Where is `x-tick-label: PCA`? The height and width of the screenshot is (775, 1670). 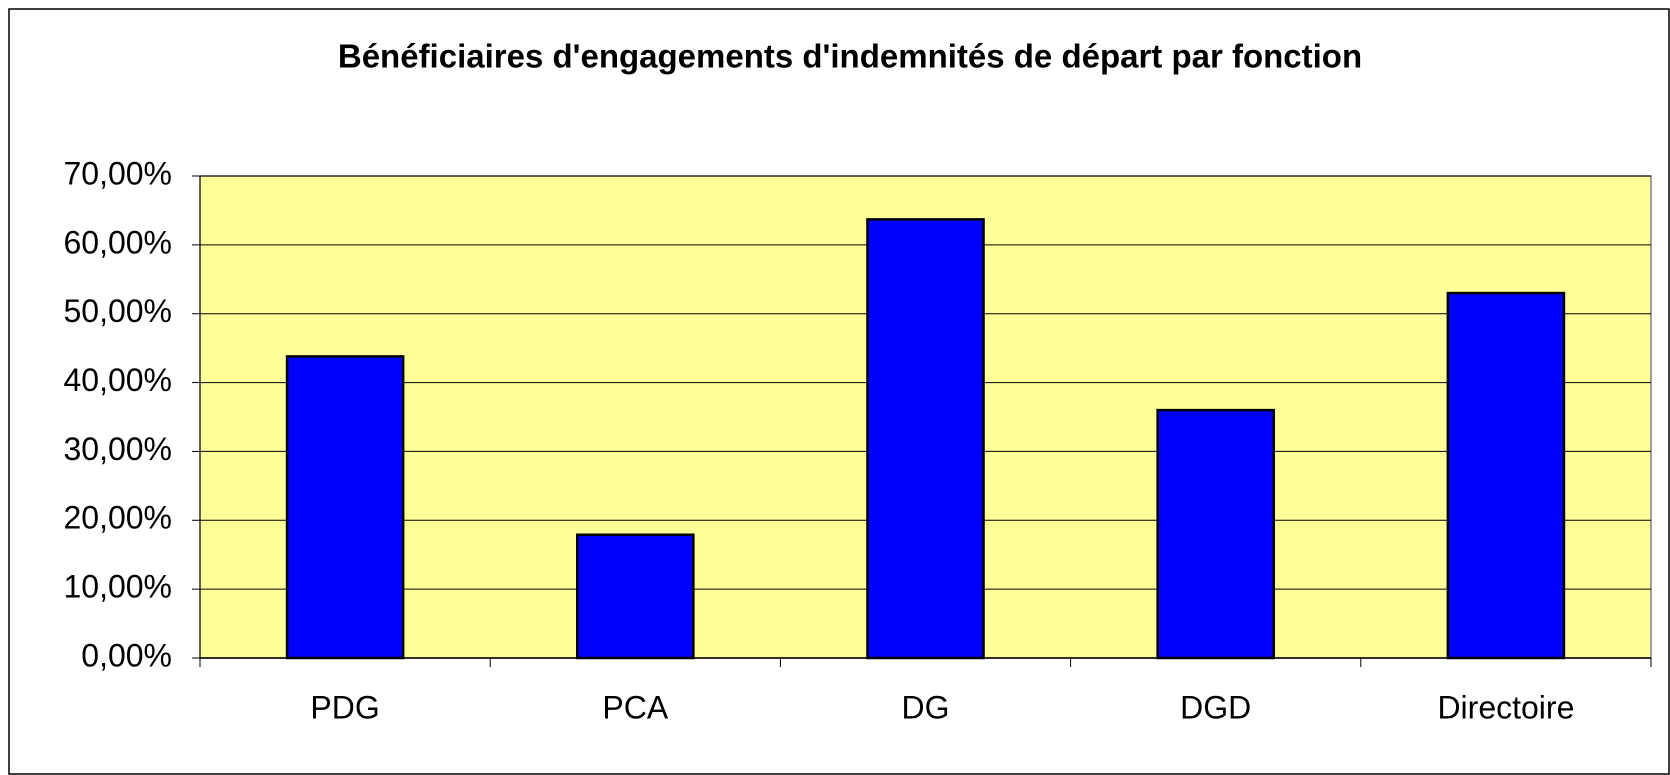
x-tick-label: PCA is located at coordinates (635, 707).